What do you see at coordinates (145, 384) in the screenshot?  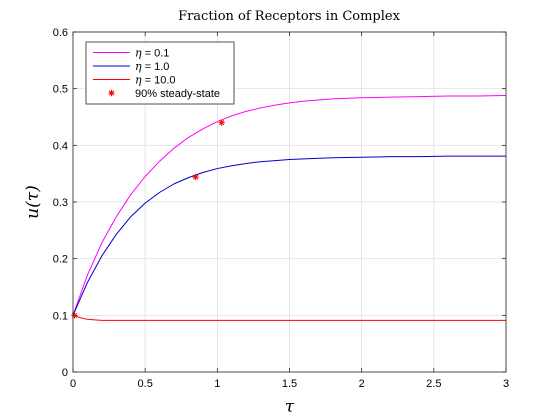 I see `x-tick-label-1: 0.5` at bounding box center [145, 384].